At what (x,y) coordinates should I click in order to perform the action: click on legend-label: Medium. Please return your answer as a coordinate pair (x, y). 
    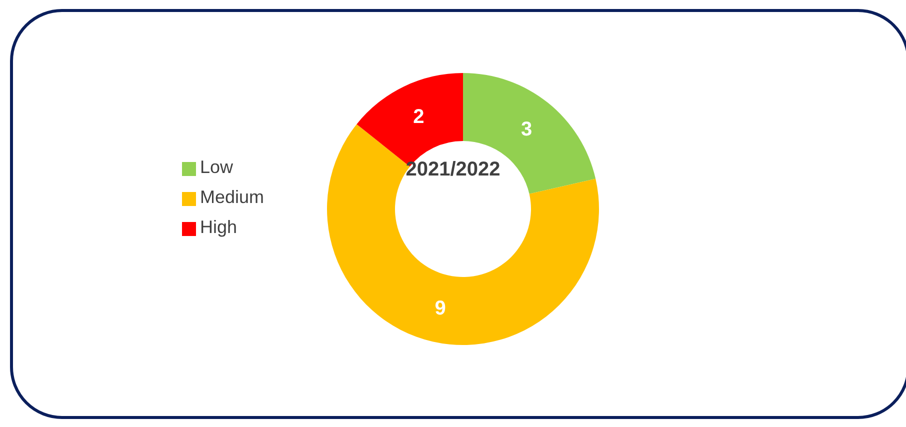
    Looking at the image, I should click on (232, 197).